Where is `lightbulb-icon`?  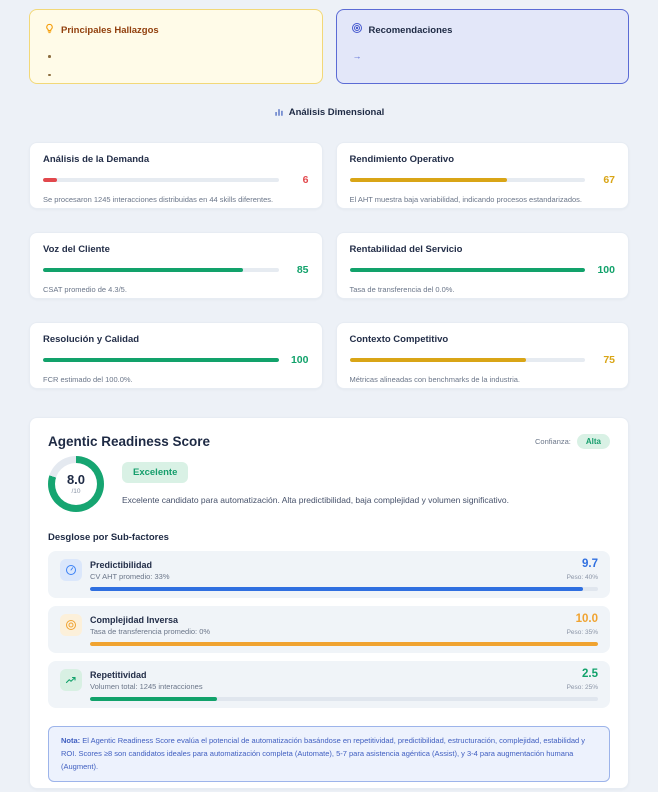
lightbulb-icon is located at coordinates (49, 30).